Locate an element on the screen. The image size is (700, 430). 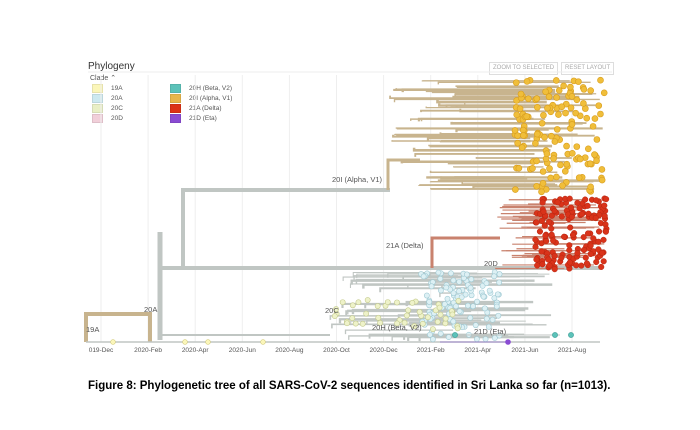
clade-label-d20: 20D is located at coordinates (491, 263).